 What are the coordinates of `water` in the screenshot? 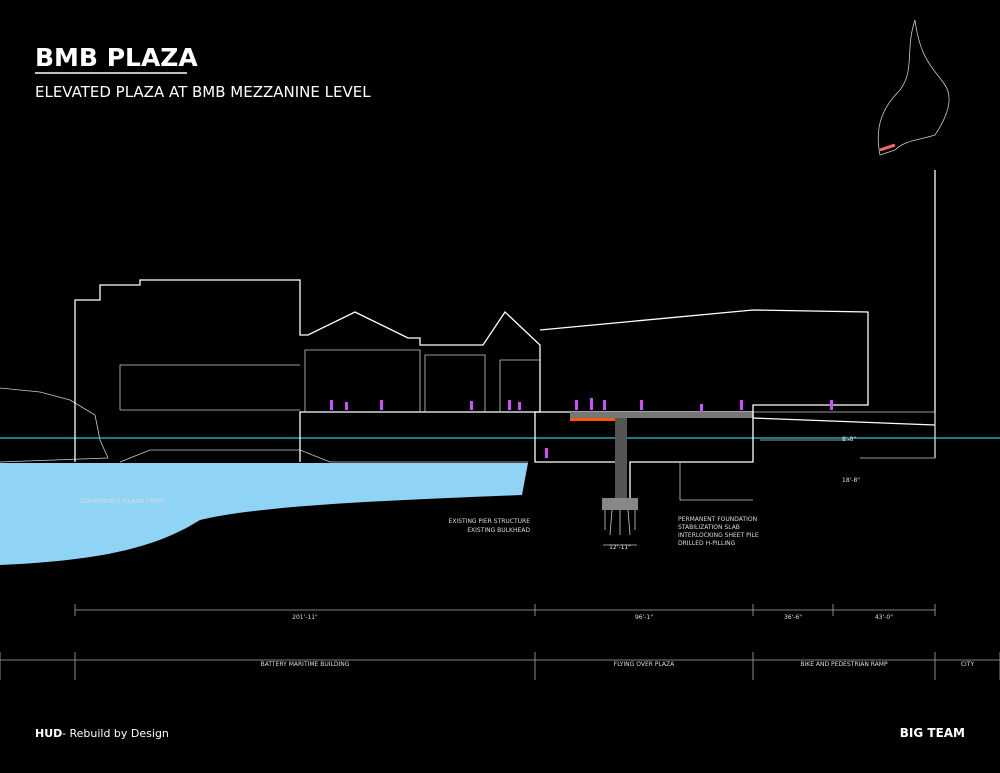 It's located at (264, 514).